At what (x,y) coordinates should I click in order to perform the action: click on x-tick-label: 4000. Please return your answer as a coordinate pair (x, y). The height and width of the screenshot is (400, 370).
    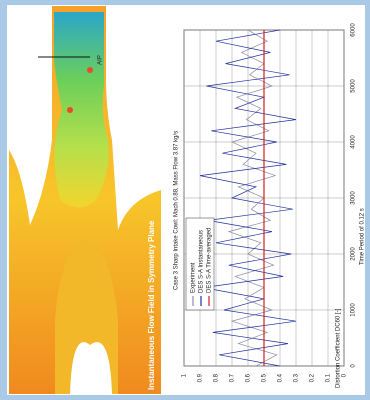
    Looking at the image, I should click on (354, 142).